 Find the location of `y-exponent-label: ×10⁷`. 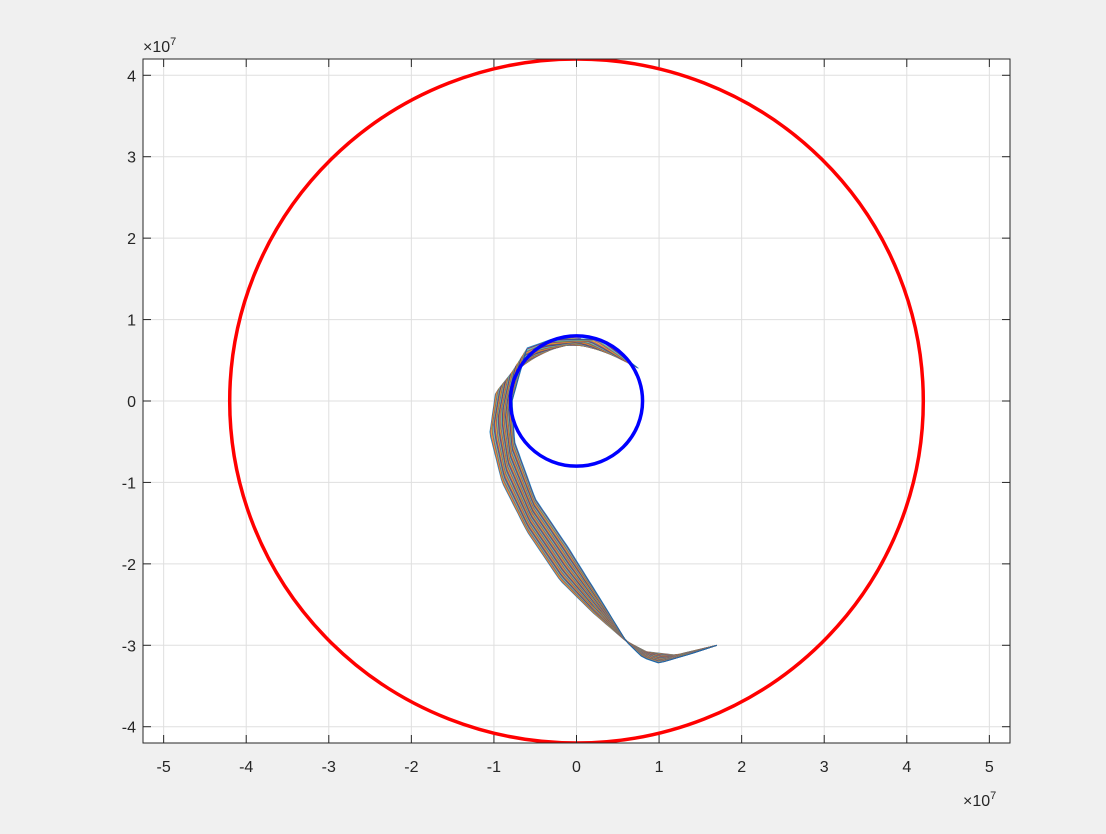

y-exponent-label: ×10⁷ is located at coordinates (159, 46).